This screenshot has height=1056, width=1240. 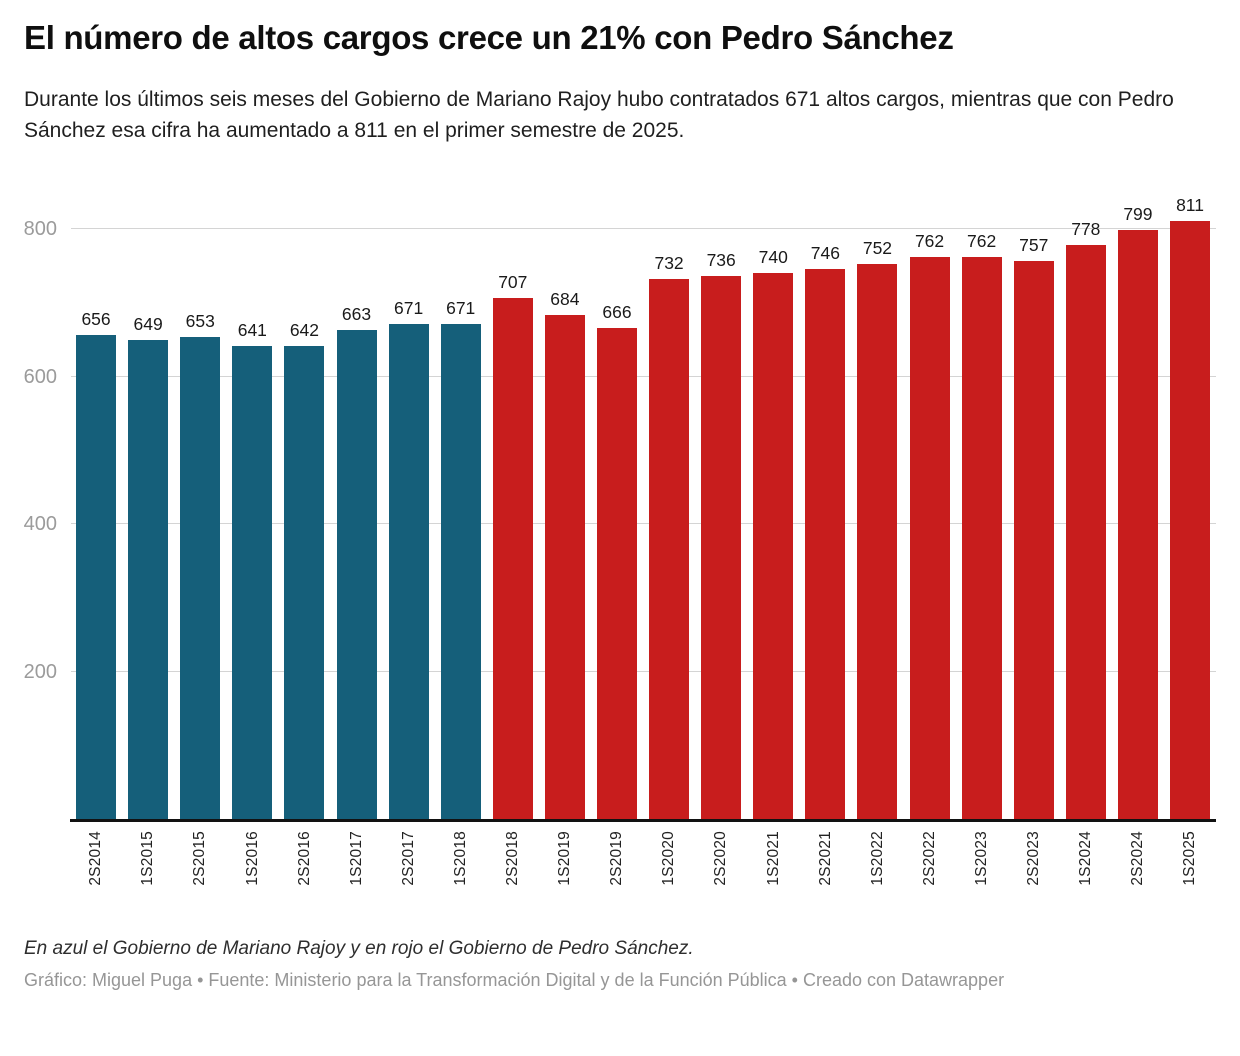 What do you see at coordinates (1034, 526) in the screenshot?
I see `bar-slot-2S2023: 757` at bounding box center [1034, 526].